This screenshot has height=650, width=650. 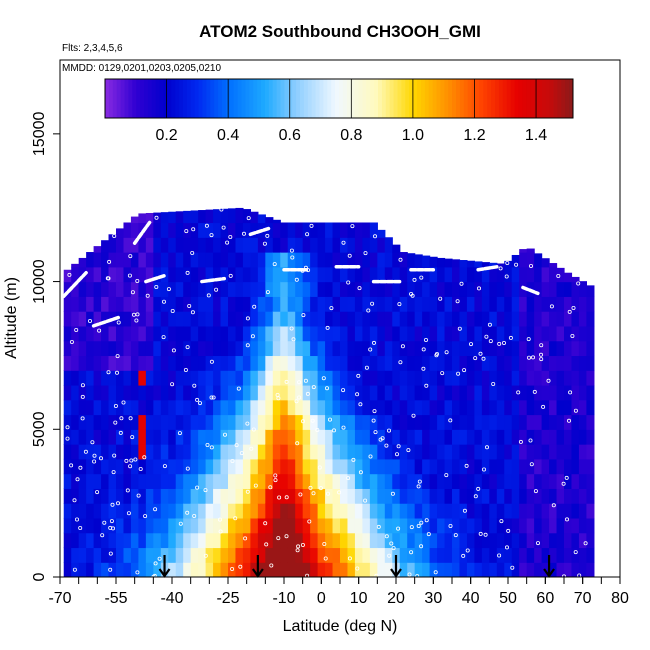 I want to click on colorbar: 0.2 0.4 0.6 0.8 1.0 1.2 1.4, so click(x=339, y=111).